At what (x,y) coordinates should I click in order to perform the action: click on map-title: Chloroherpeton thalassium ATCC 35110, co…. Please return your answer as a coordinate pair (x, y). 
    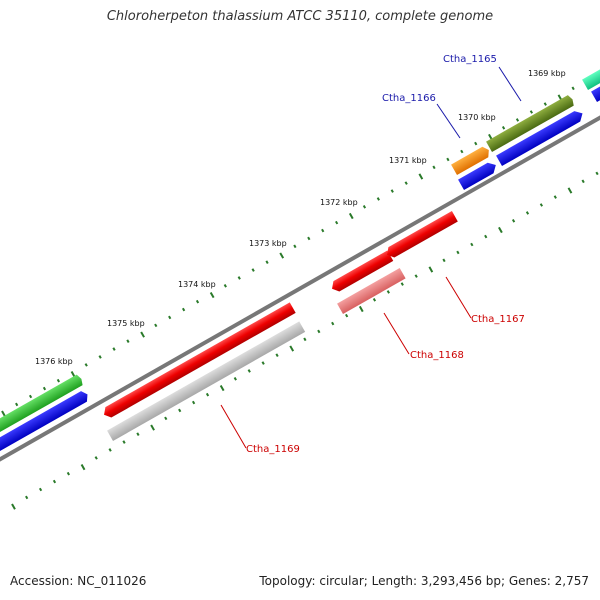
    Looking at the image, I should click on (300, 16).